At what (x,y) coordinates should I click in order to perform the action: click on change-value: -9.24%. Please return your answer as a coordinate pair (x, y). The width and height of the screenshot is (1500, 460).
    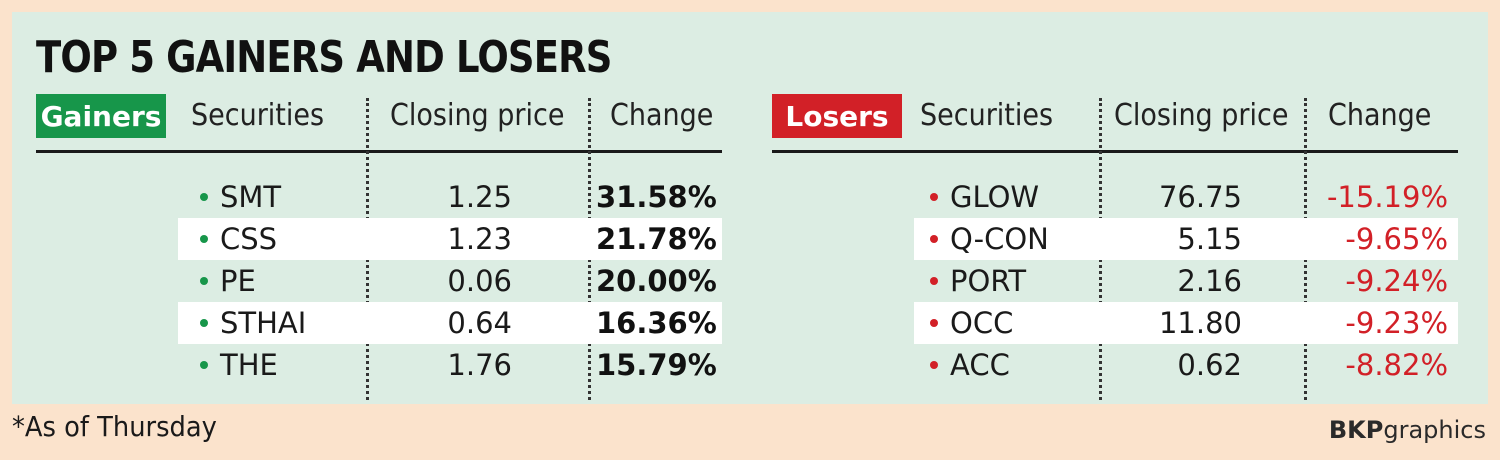
    Looking at the image, I should click on (1396, 281).